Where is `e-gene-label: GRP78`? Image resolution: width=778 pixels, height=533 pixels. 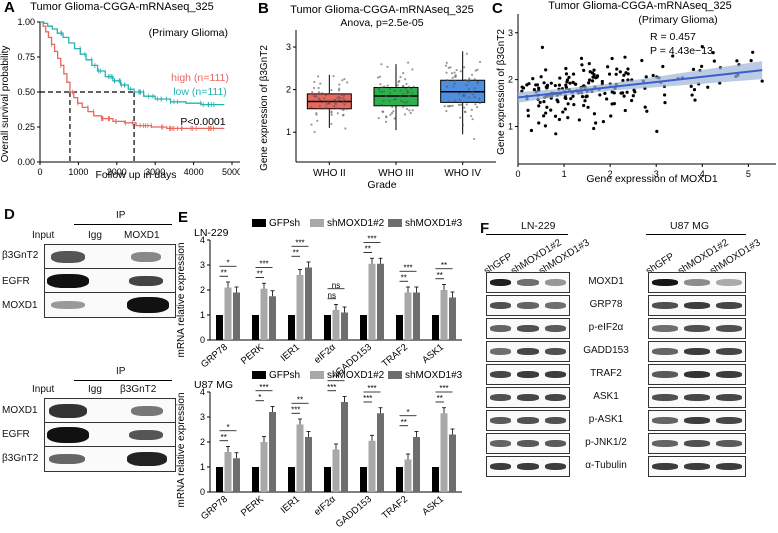
e-gene-label: GRP78 is located at coordinates (214, 356).